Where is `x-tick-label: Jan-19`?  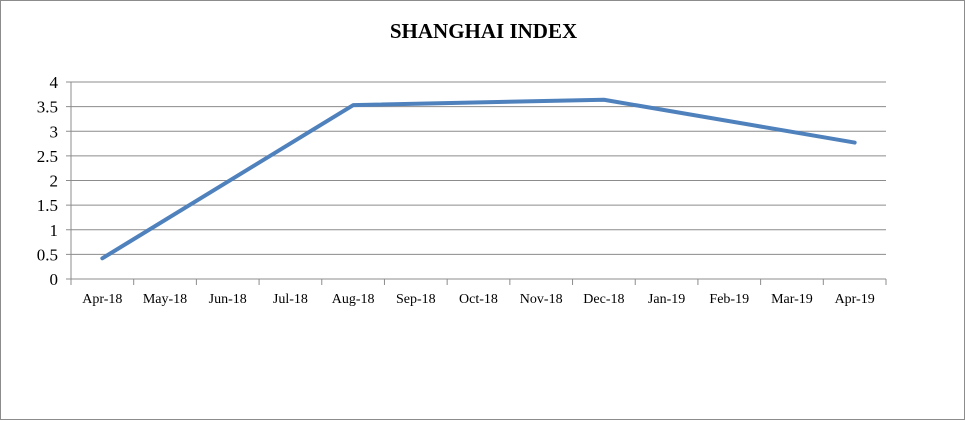
x-tick-label: Jan-19 is located at coordinates (666, 299).